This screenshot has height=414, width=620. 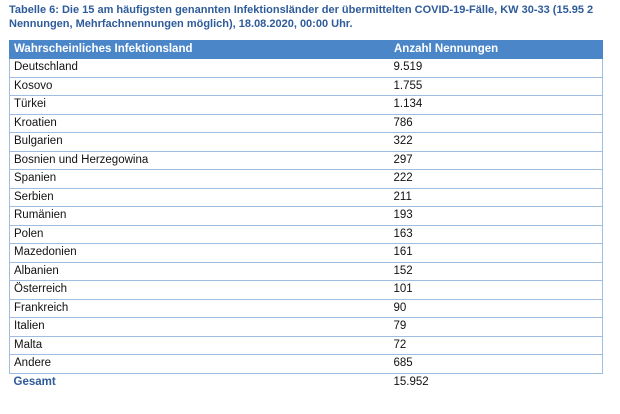 I want to click on country-cell: Polen, so click(x=199, y=234).